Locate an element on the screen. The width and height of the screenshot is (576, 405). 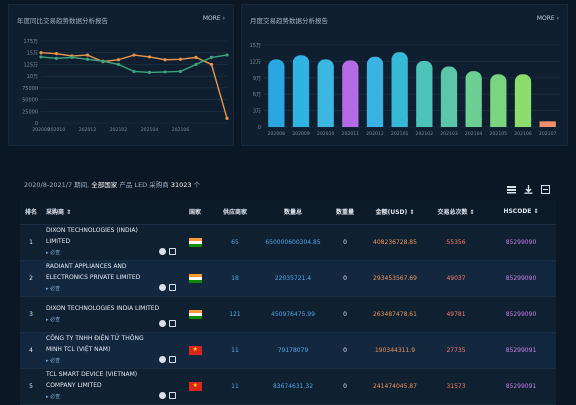
hscode-cell: 85299091 is located at coordinates (521, 386).